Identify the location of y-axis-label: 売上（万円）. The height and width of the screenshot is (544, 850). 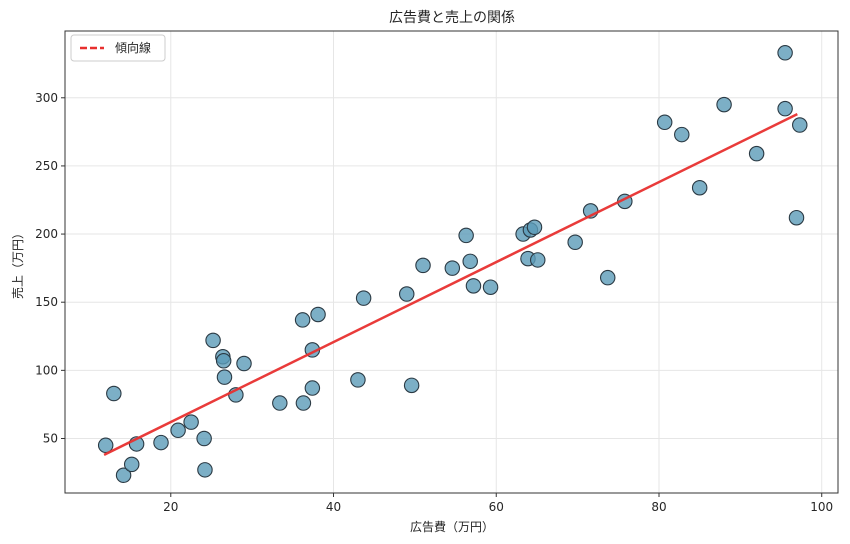
(17, 263).